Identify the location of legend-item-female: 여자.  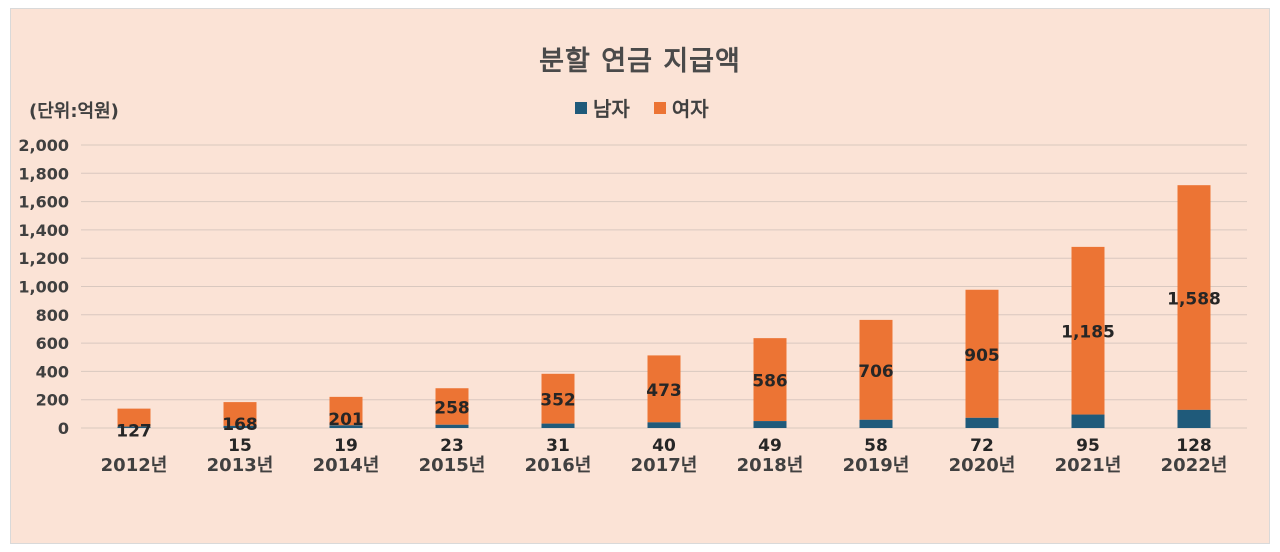
(681, 107).